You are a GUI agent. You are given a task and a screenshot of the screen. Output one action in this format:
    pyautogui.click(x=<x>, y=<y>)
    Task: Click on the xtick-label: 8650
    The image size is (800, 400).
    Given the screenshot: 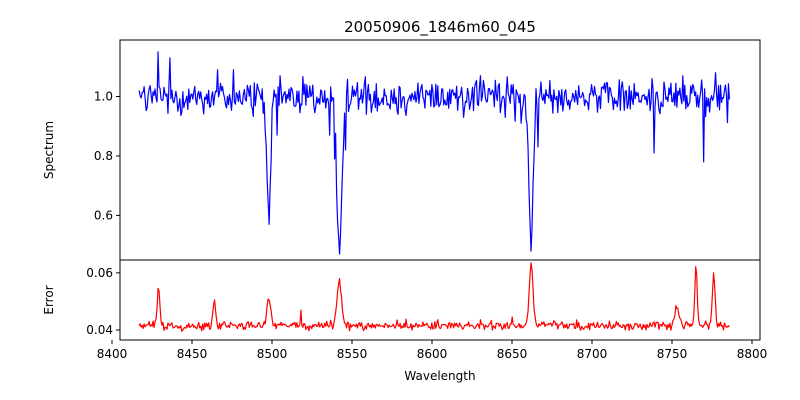 What is the action you would take?
    pyautogui.click(x=512, y=354)
    